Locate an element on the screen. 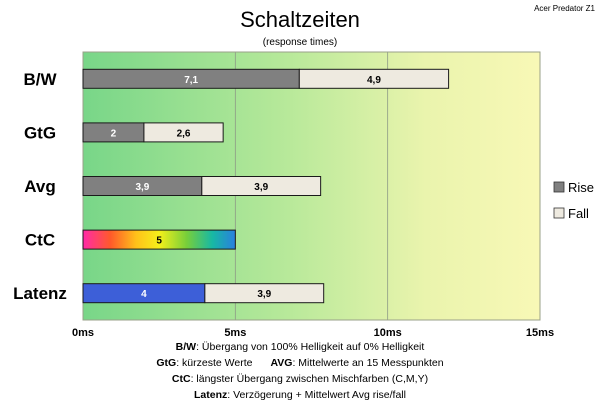 The height and width of the screenshot is (415, 600). x-tick-label: 0ms is located at coordinates (83, 333).